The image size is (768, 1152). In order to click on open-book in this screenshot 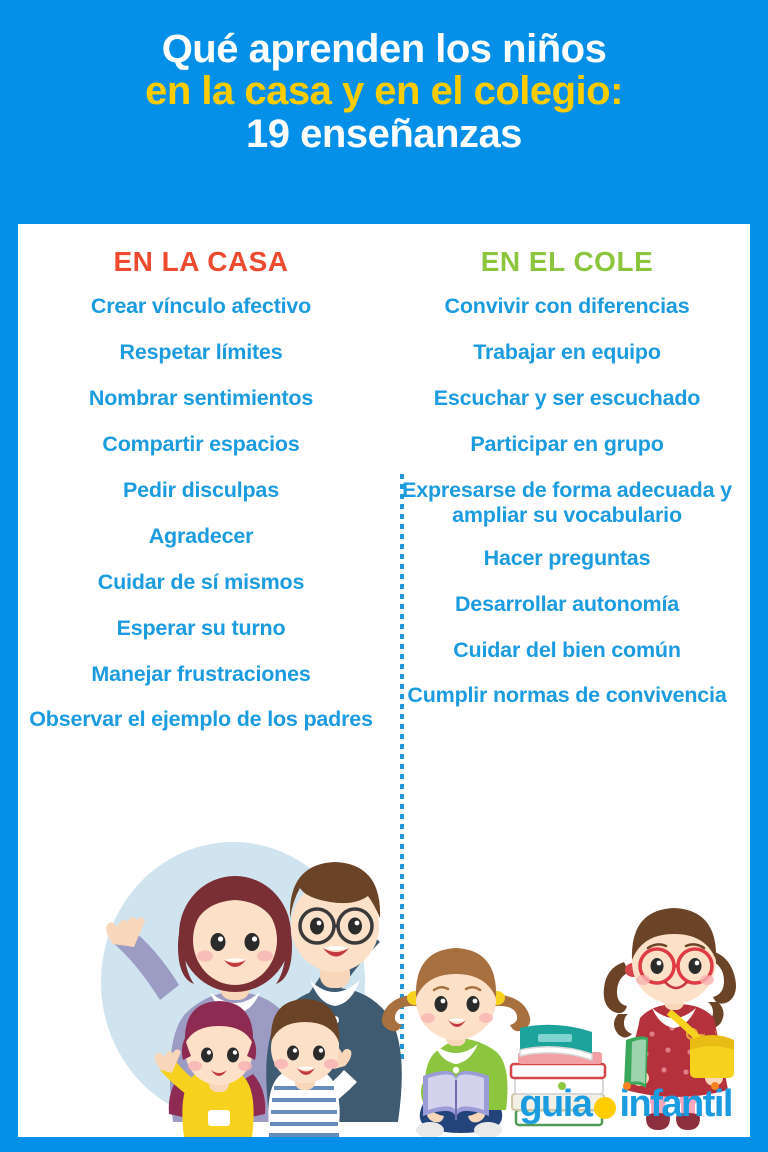, I will do `click(456, 1095)`.